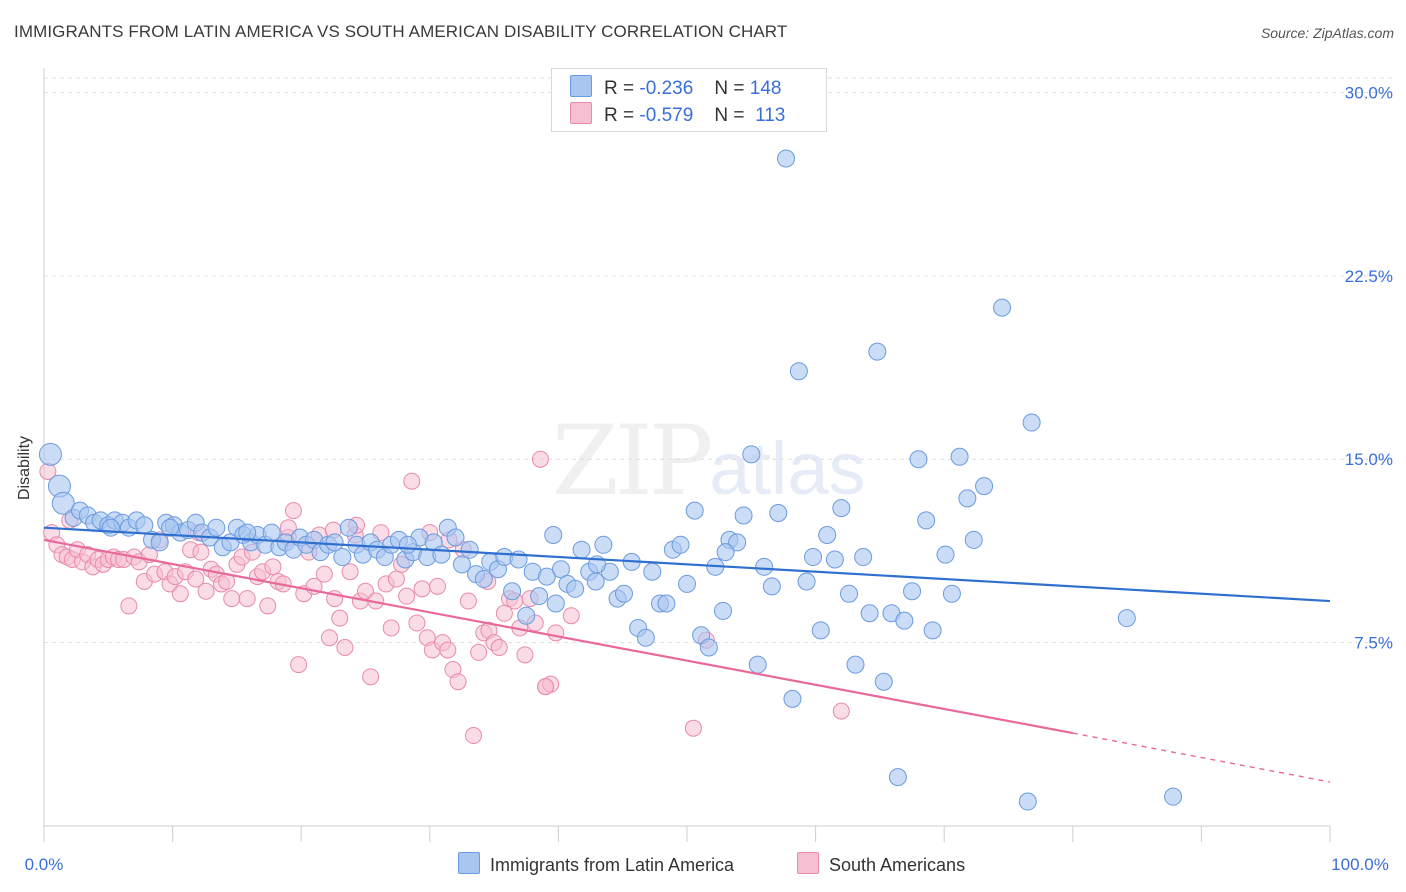 Image resolution: width=1406 pixels, height=892 pixels. I want to click on watermark-atlas: atlas, so click(787, 468).